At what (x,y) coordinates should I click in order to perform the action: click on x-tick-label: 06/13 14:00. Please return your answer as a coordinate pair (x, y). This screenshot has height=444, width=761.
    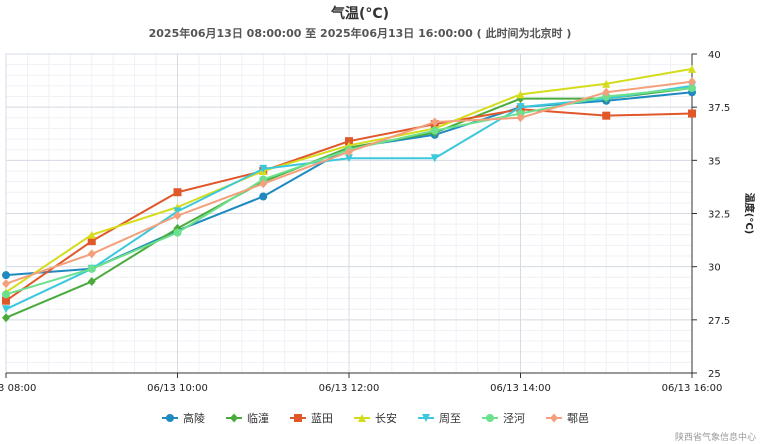
    Looking at the image, I should click on (520, 388).